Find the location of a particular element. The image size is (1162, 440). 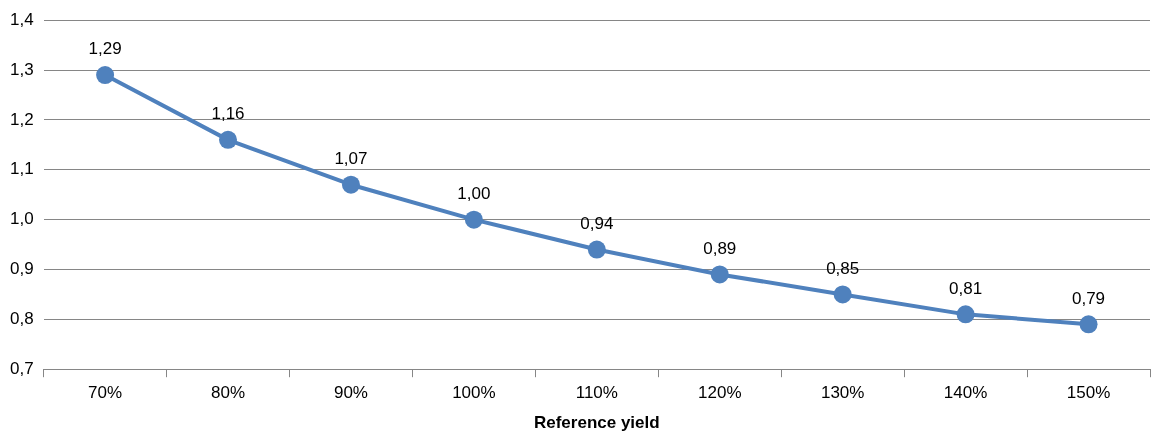

y-tick-label: 0,7 is located at coordinates (21, 368).